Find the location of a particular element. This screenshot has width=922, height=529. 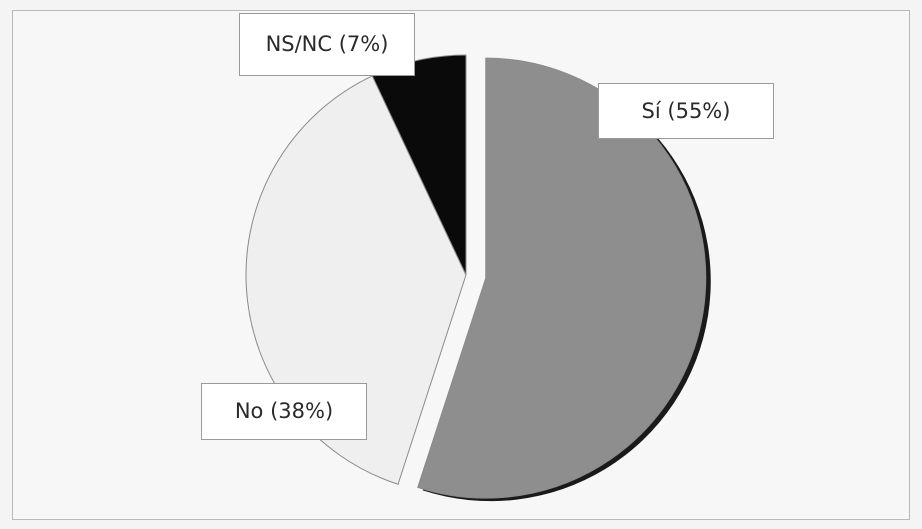

slice-label-nsnc: NS/NC (7%) is located at coordinates (327, 44).